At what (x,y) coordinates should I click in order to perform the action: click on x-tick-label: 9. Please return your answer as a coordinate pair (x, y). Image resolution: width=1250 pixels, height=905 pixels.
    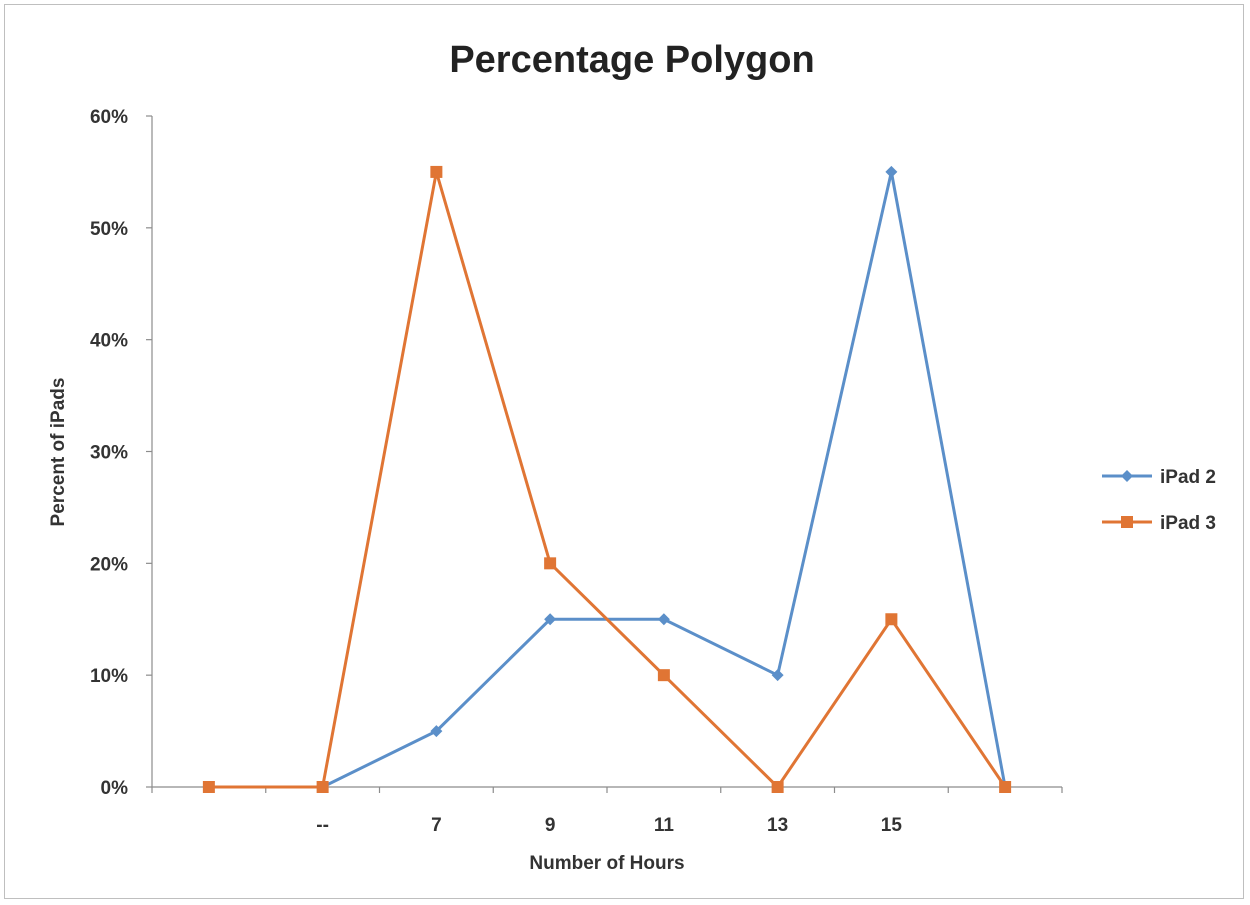
    Looking at the image, I should click on (550, 825).